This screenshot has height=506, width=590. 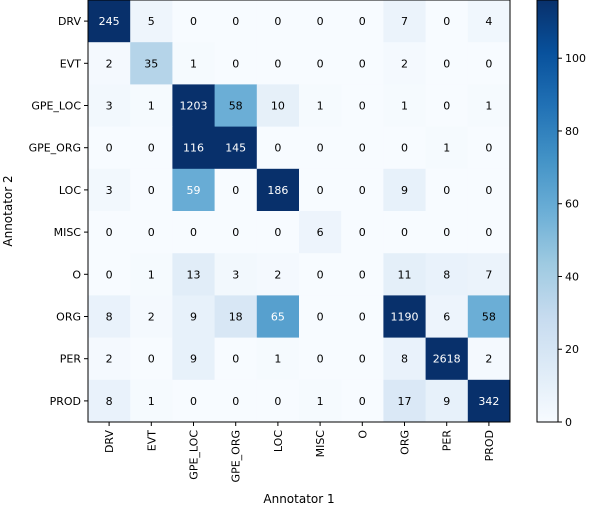 I want to click on cell-value-label: 186, so click(x=277, y=190).